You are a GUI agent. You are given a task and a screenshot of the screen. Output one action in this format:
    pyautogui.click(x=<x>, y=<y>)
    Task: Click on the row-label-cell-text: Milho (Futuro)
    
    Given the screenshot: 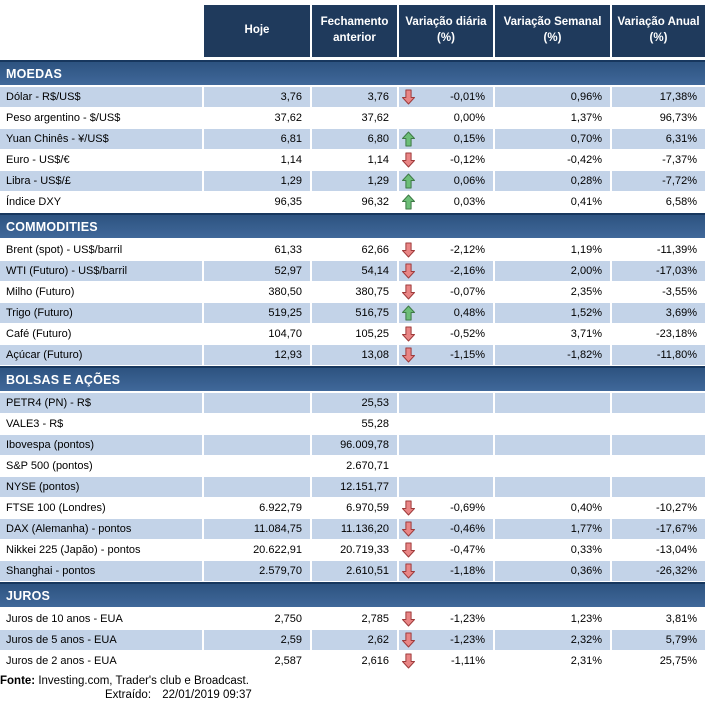 What is the action you would take?
    pyautogui.click(x=40, y=292)
    